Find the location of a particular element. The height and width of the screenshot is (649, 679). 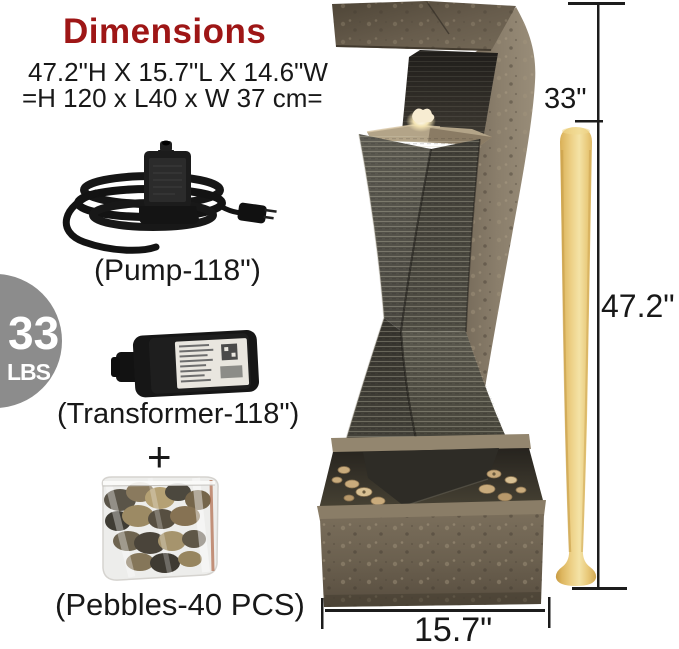

transformer-photo is located at coordinates (185, 363).